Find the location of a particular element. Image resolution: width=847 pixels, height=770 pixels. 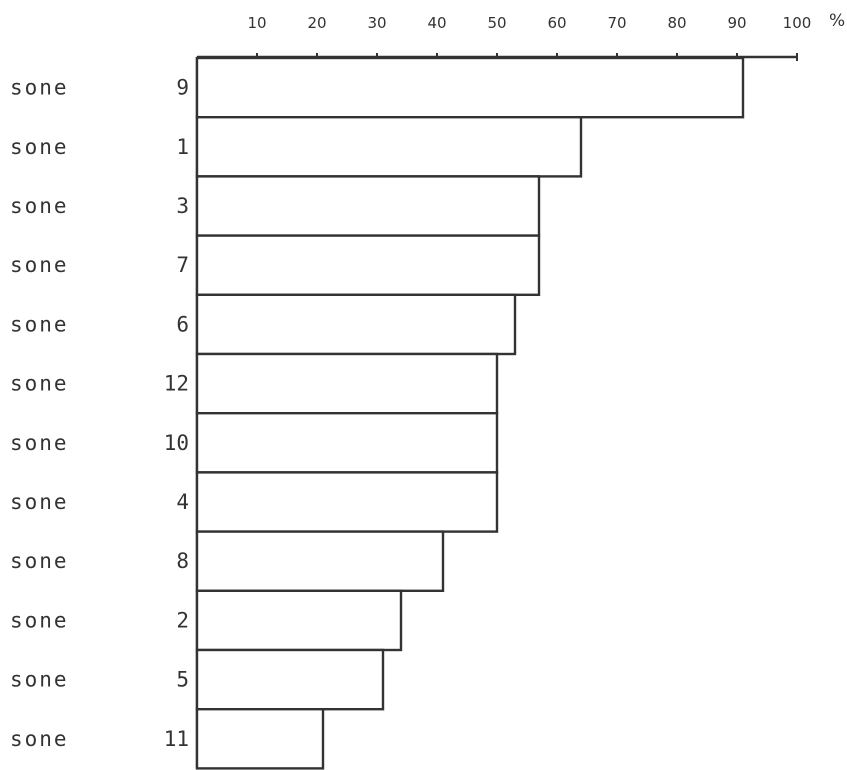

x-tick-label: 30 is located at coordinates (376, 23).